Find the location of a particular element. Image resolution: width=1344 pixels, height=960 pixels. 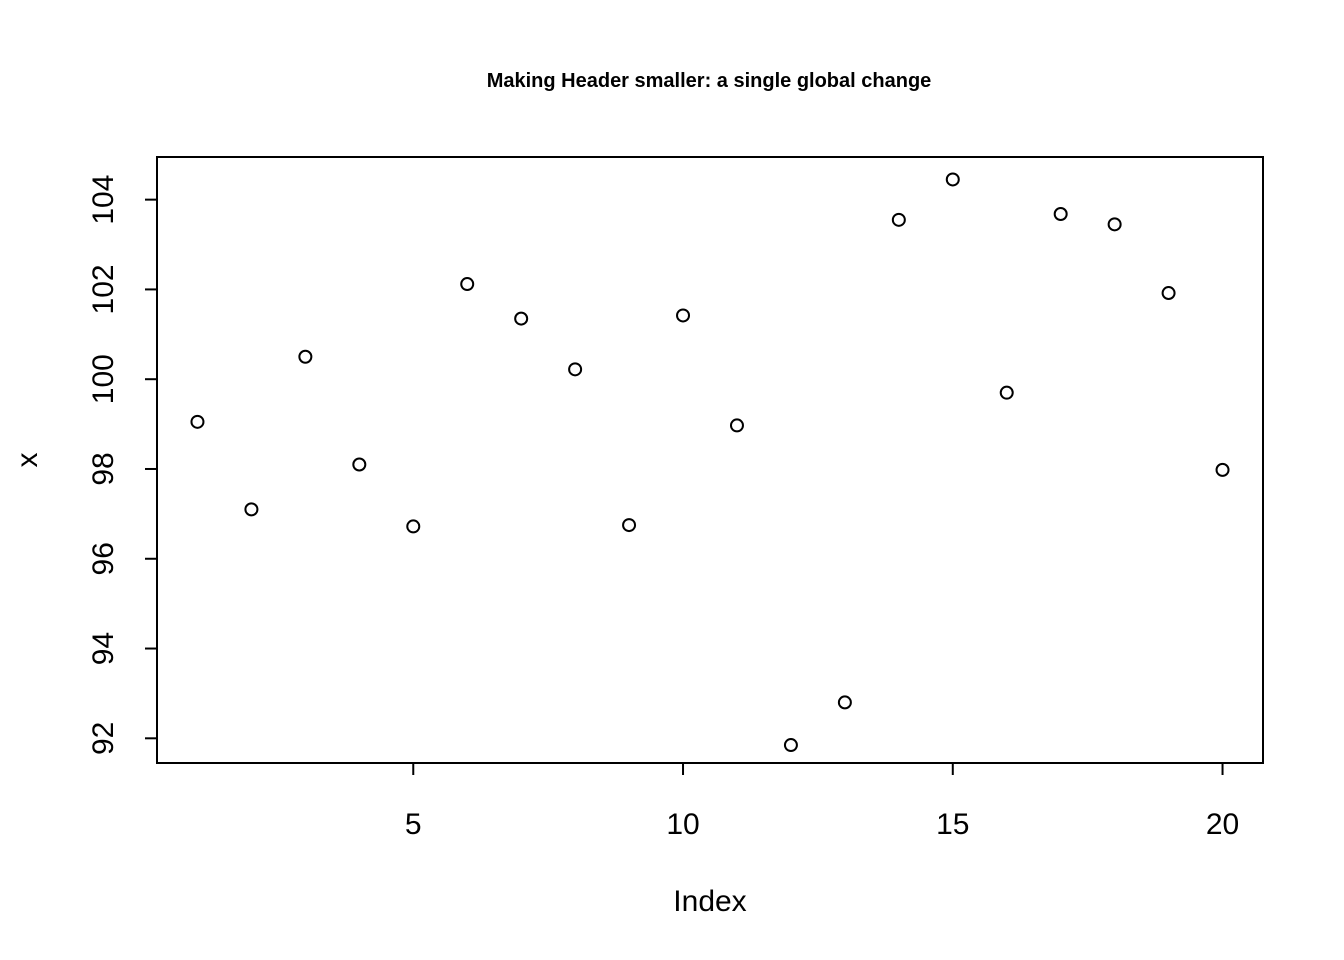

y-tick-label: 104 is located at coordinates (103, 200).